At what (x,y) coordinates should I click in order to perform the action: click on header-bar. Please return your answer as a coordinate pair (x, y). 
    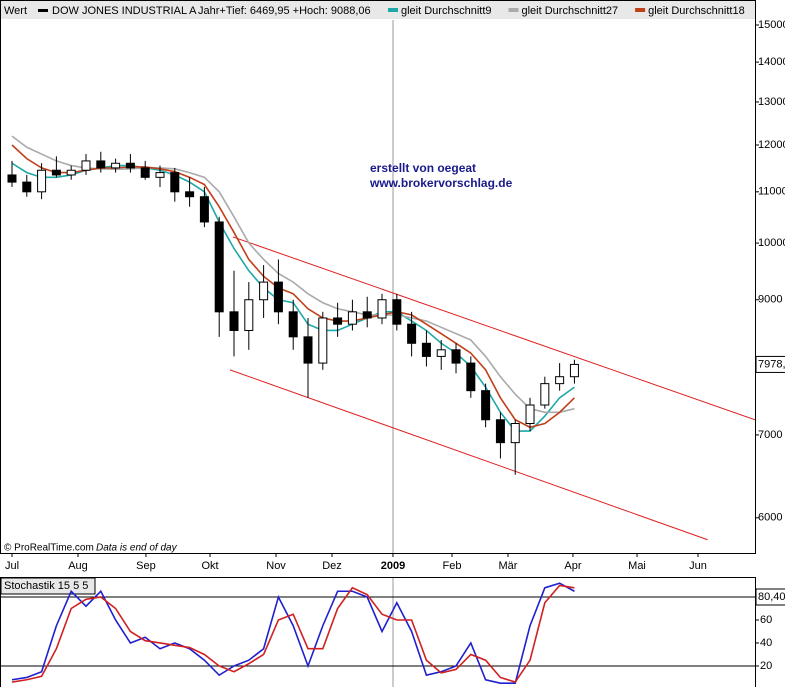
    Looking at the image, I should click on (378, 10).